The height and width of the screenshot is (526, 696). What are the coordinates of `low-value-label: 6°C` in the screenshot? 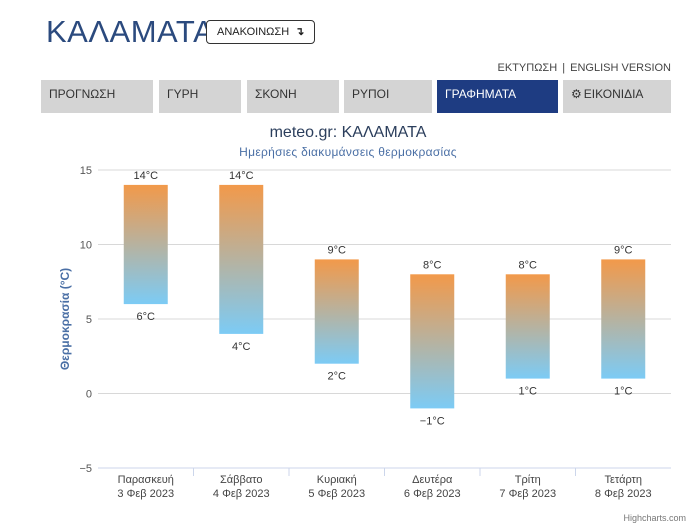 It's located at (146, 317).